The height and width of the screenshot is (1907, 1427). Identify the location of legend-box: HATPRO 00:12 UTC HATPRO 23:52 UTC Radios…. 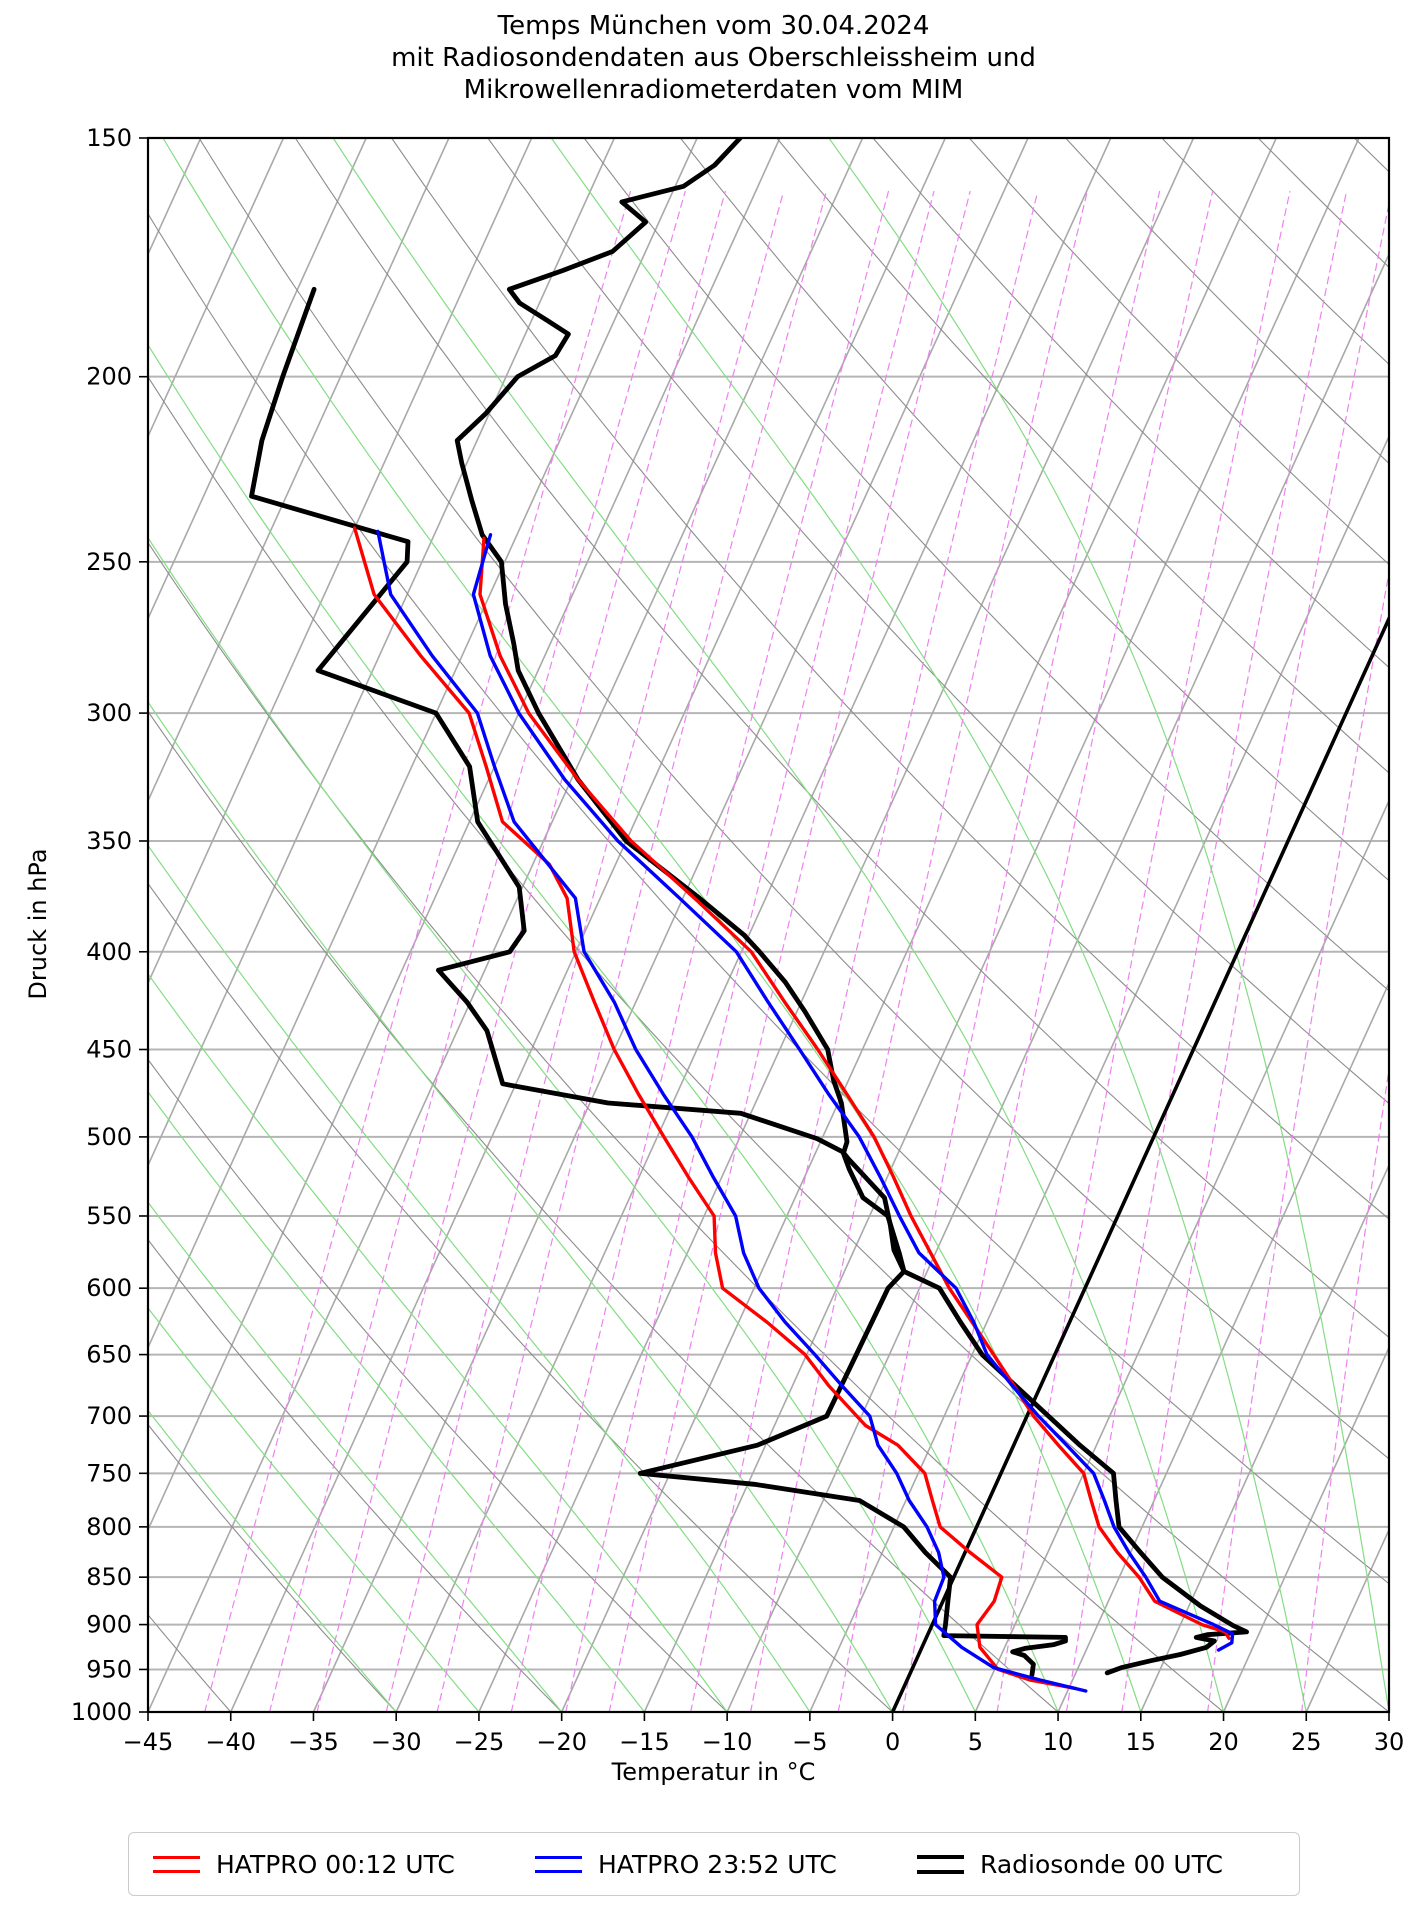
(714, 1864).